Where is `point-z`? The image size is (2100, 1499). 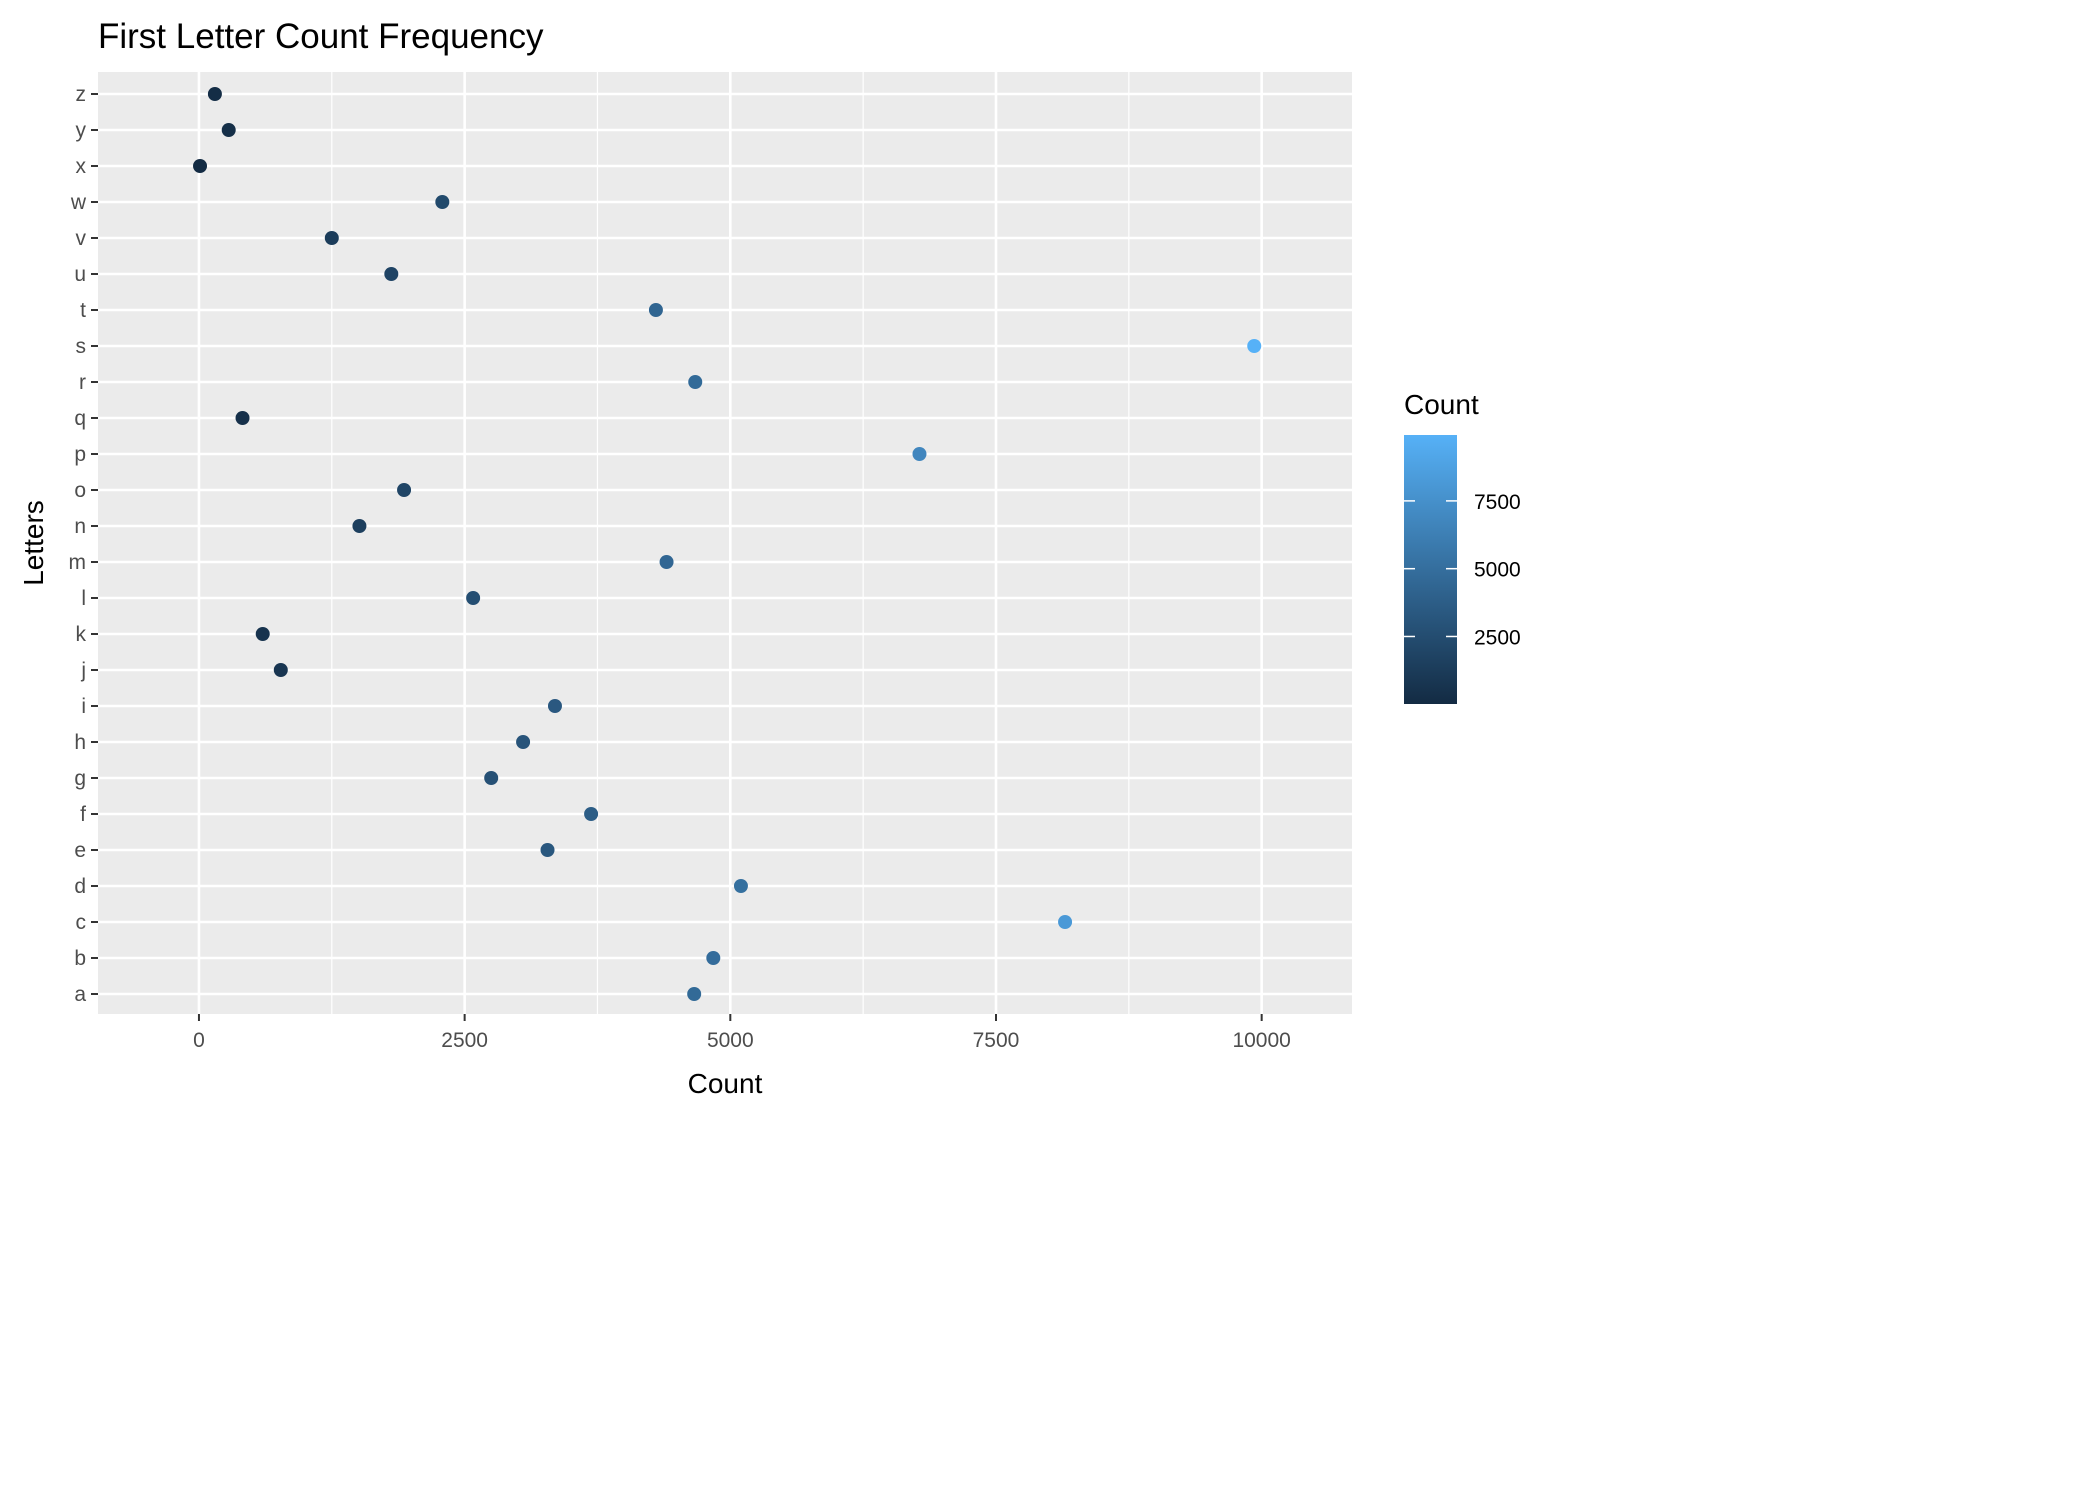
point-z is located at coordinates (214, 94).